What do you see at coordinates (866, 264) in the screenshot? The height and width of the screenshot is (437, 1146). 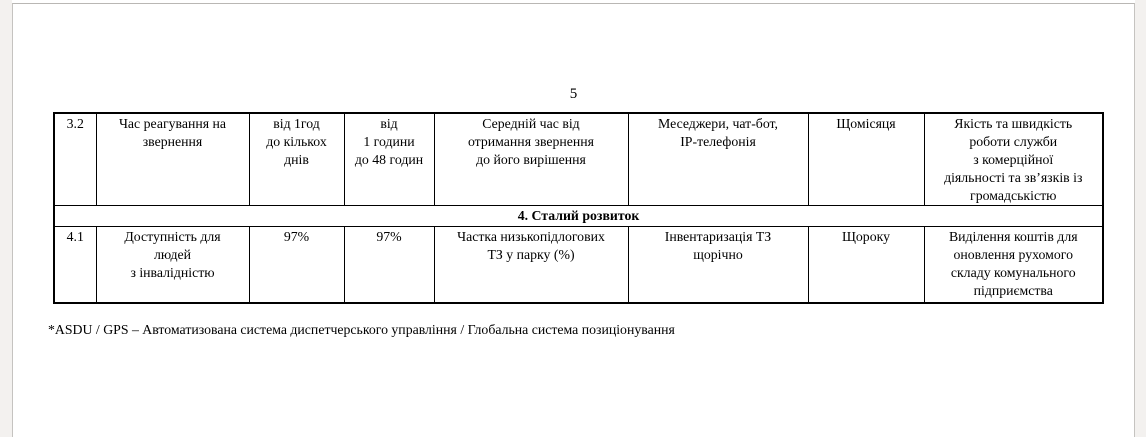 I see `cell-frequency: Щороку` at bounding box center [866, 264].